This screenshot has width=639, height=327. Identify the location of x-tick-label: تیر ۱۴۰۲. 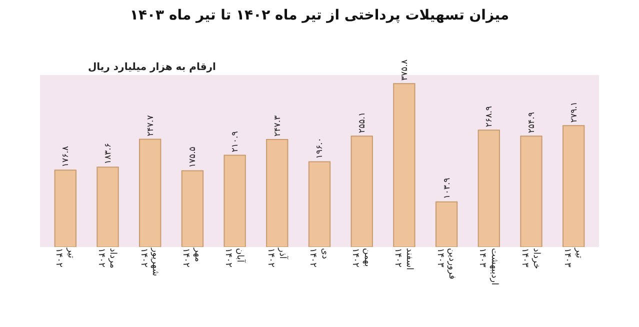
(65, 257).